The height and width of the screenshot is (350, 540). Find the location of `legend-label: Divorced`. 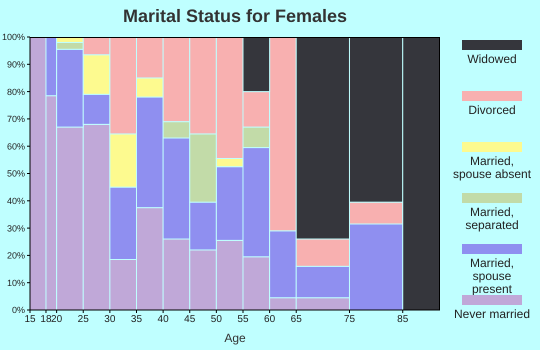

legend-label: Divorced is located at coordinates (492, 110).